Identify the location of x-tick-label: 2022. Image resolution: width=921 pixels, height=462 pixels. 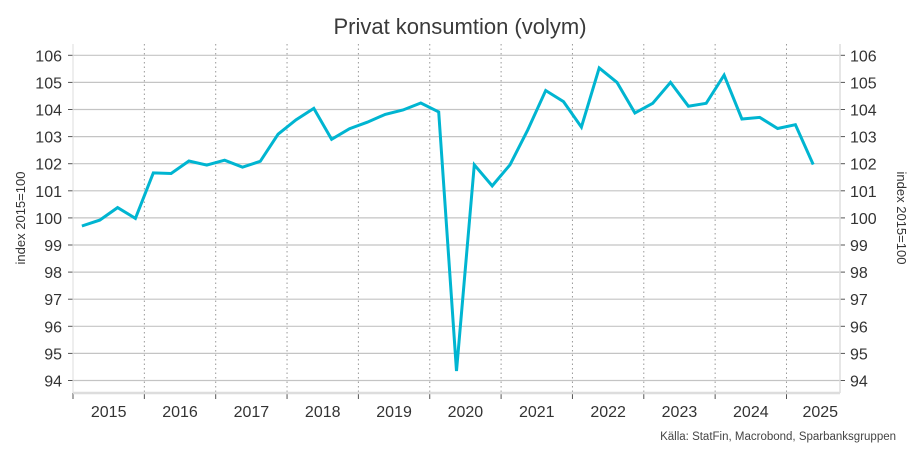
(608, 412).